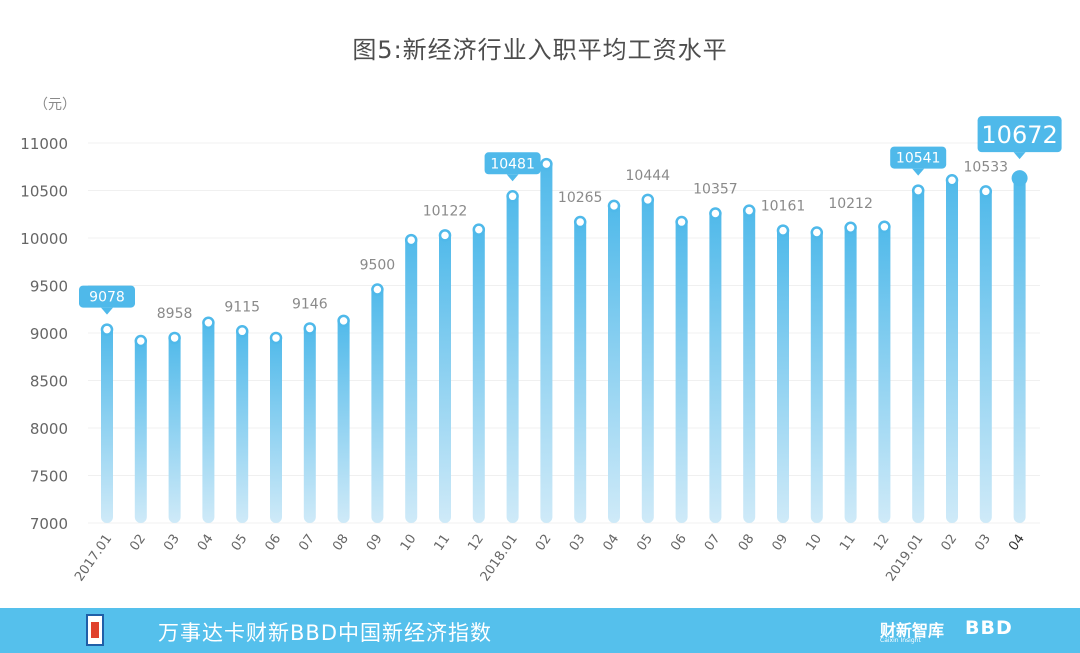 The height and width of the screenshot is (653, 1080). What do you see at coordinates (580, 198) in the screenshot?
I see `data-label: 10265` at bounding box center [580, 198].